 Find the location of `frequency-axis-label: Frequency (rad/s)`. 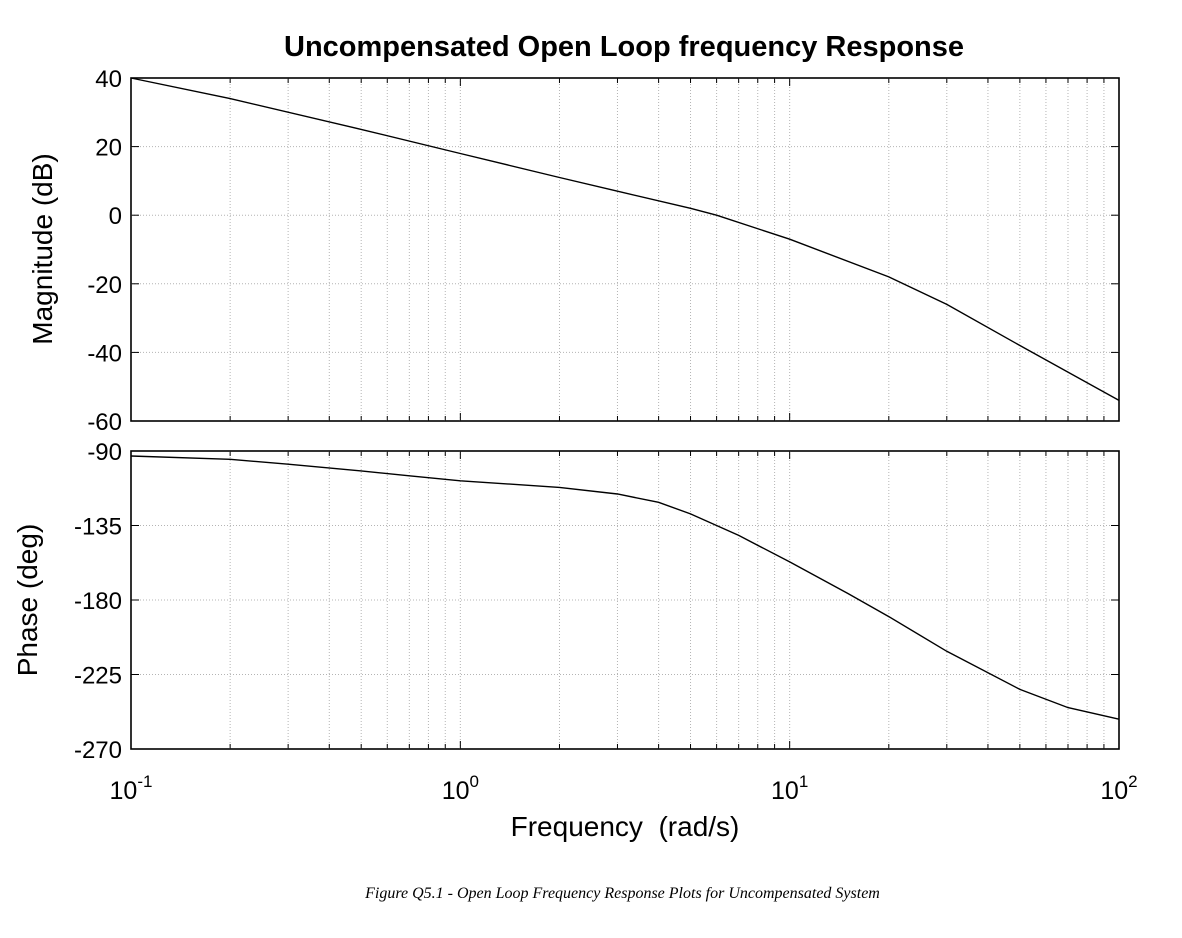

frequency-axis-label: Frequency (rad/s) is located at coordinates (625, 826).